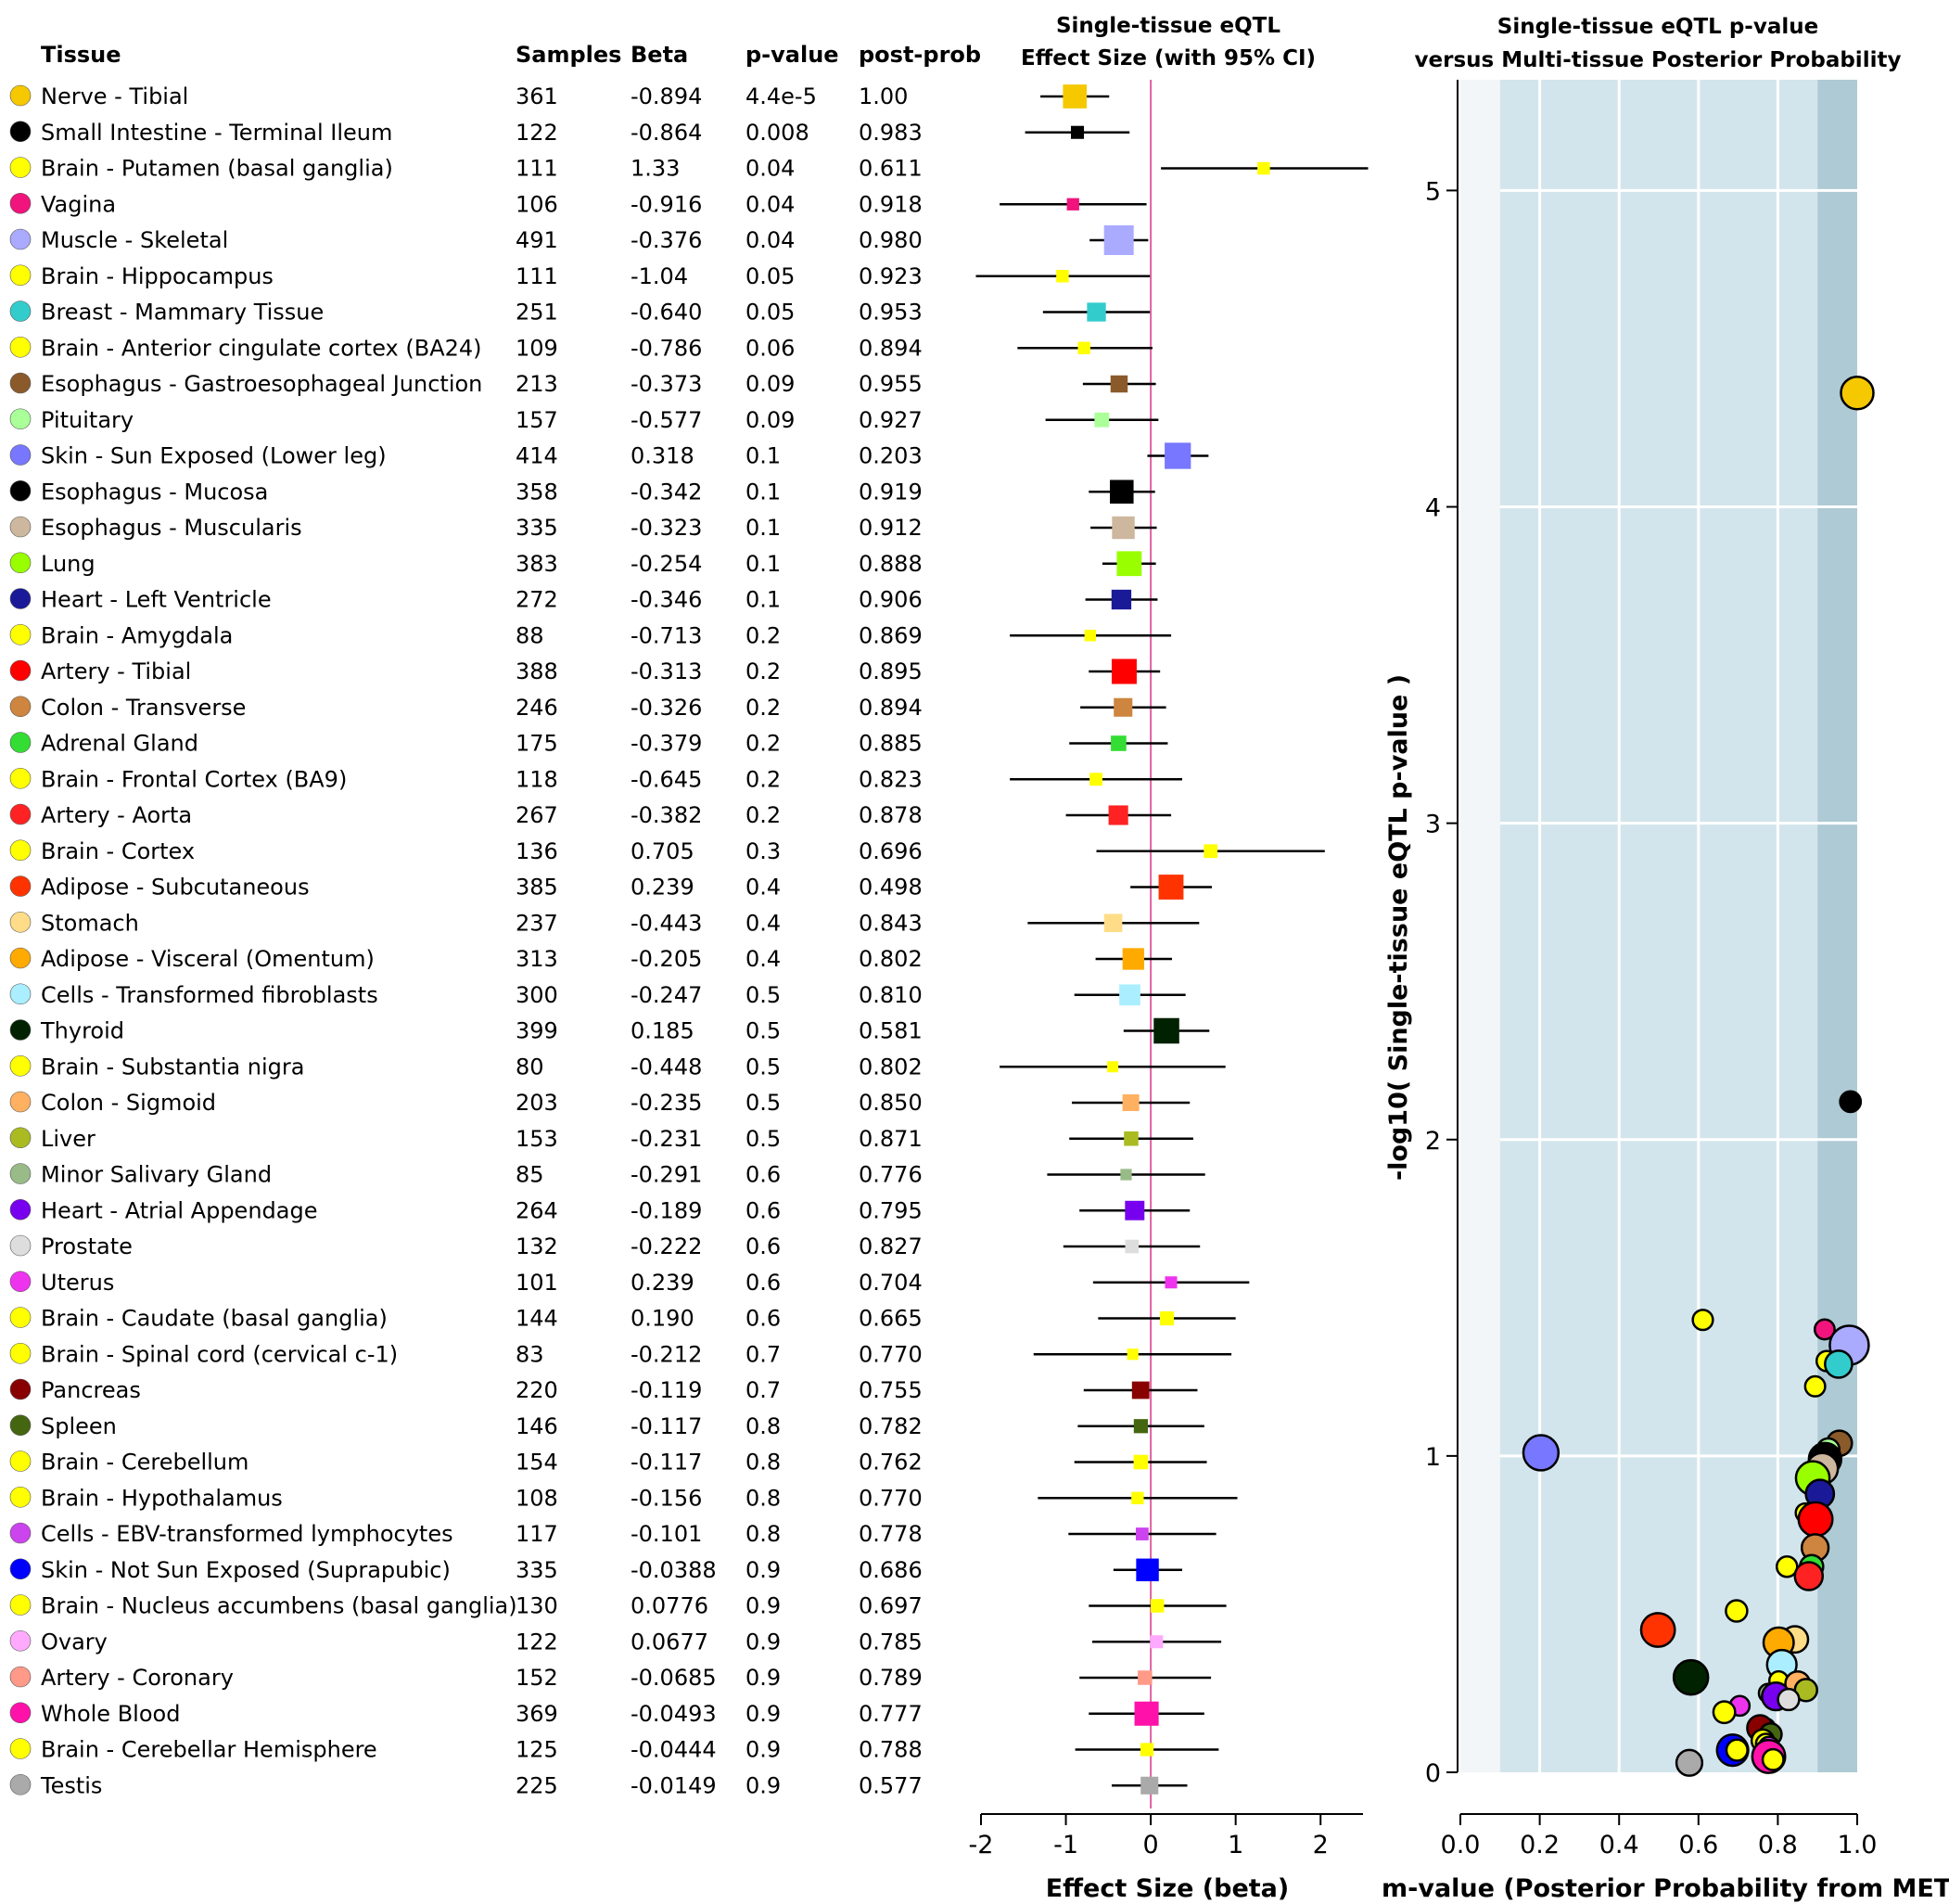 Image resolution: width=1949 pixels, height=1904 pixels. What do you see at coordinates (891, 1139) in the screenshot?
I see `postprob-value: 0.871` at bounding box center [891, 1139].